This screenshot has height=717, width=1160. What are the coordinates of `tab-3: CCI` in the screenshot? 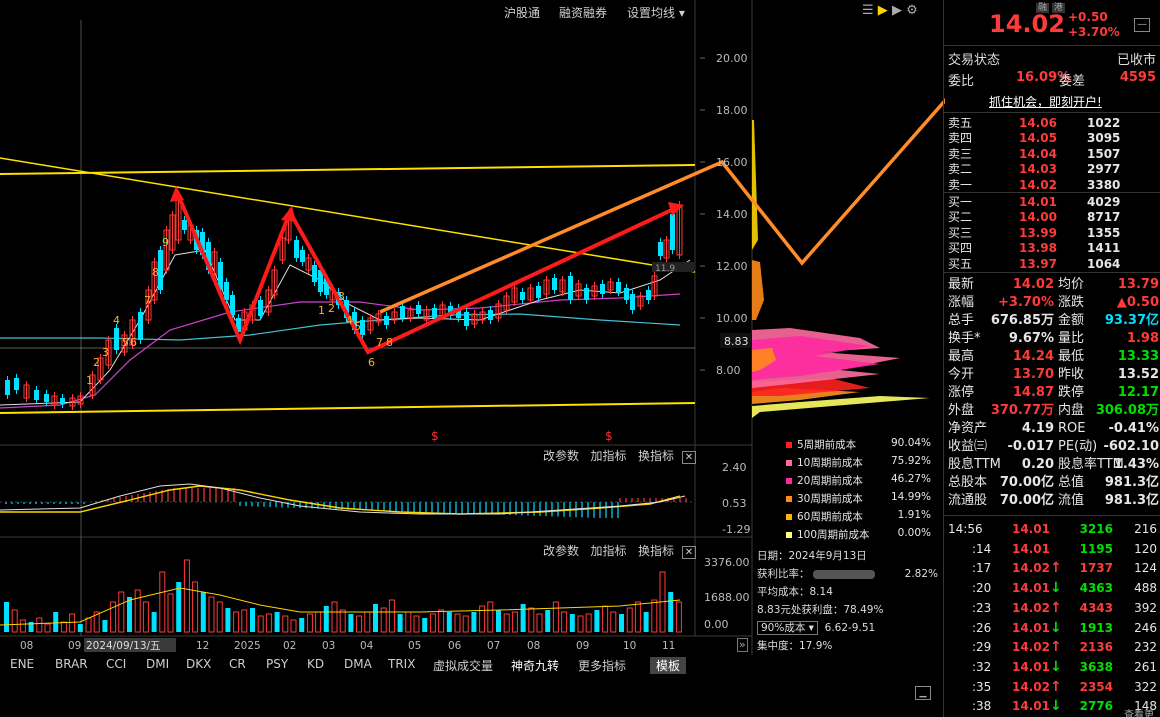 It's located at (116, 664).